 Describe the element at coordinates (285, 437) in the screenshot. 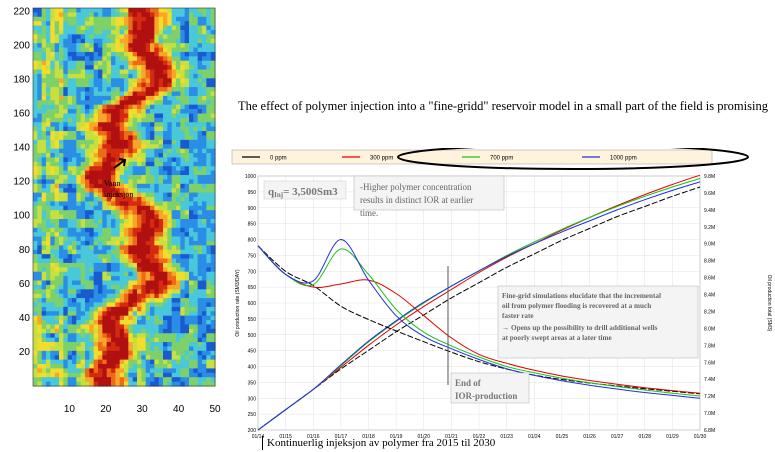

I see `x-tick-label: 01/15` at that location.